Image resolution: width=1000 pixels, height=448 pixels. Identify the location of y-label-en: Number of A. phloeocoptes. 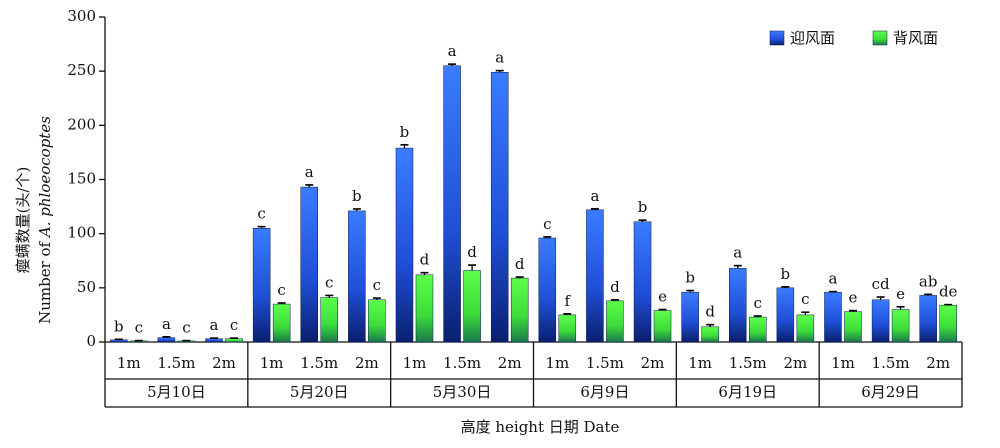
(45, 220).